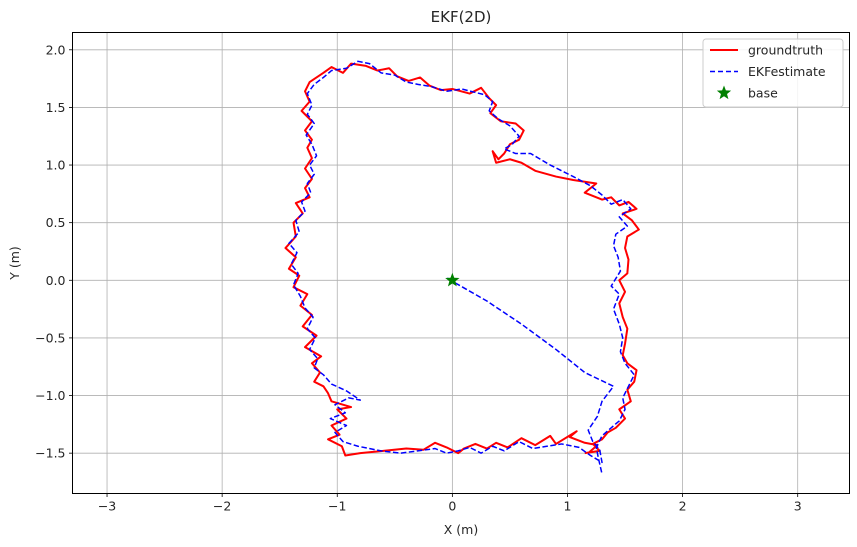 This screenshot has width=857, height=547. I want to click on y-tick-label: 1.5, so click(56, 107).